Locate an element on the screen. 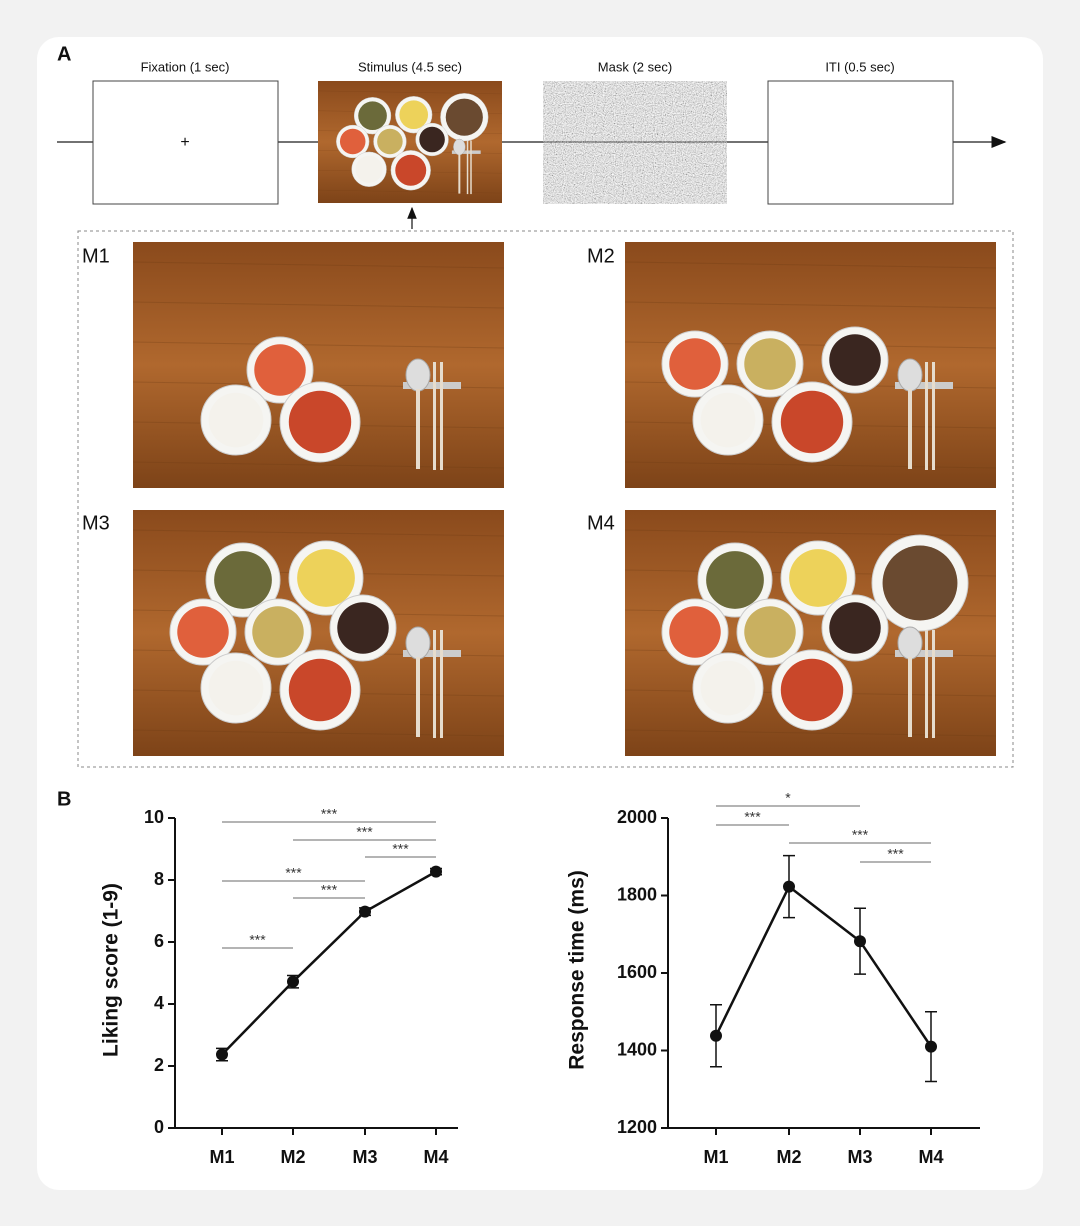 This screenshot has width=1080, height=1226. x-tick-label: M4 is located at coordinates (435, 1157).